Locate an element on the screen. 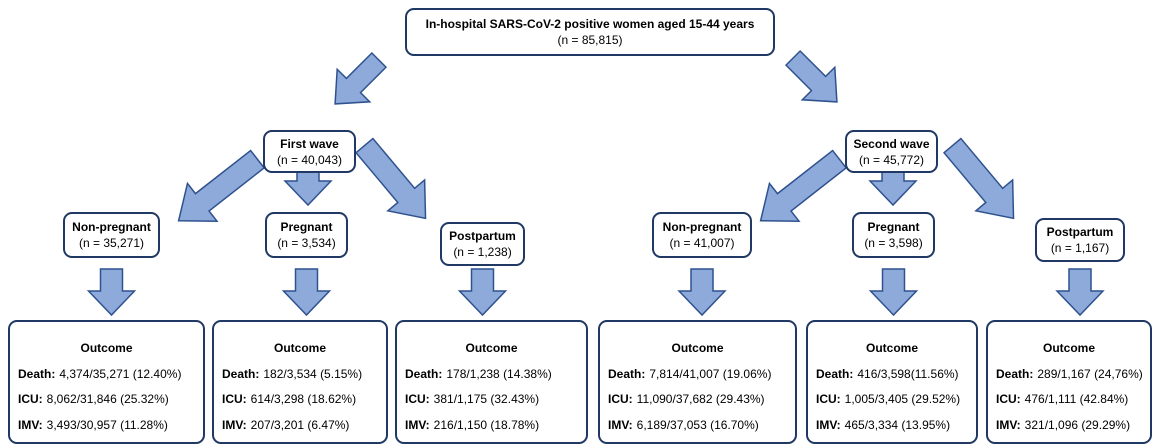 The image size is (1156, 444). wave-box: Second wave (n = 45,772) is located at coordinates (891, 151).